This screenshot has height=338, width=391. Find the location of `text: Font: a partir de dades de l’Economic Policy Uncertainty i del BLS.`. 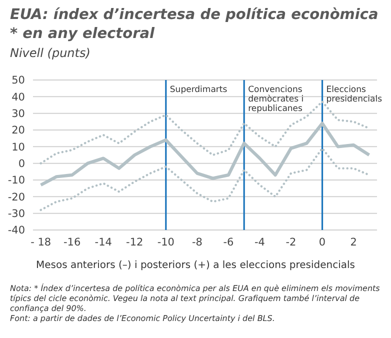

text: Font: a partir de dades de l’Economic Policy Uncertainty i del BLS. is located at coordinates (143, 319).